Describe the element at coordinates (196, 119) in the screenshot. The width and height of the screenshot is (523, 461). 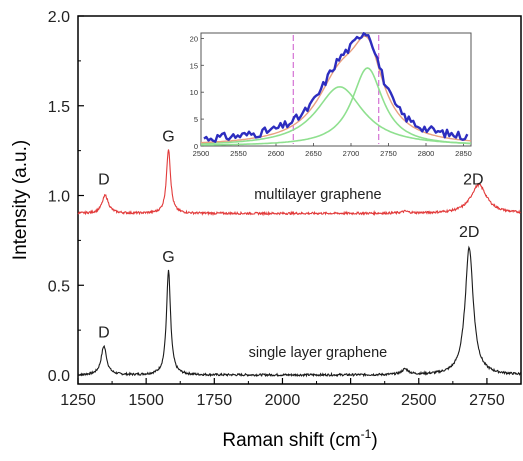
I see `inset-y-tick-label: 5` at that location.